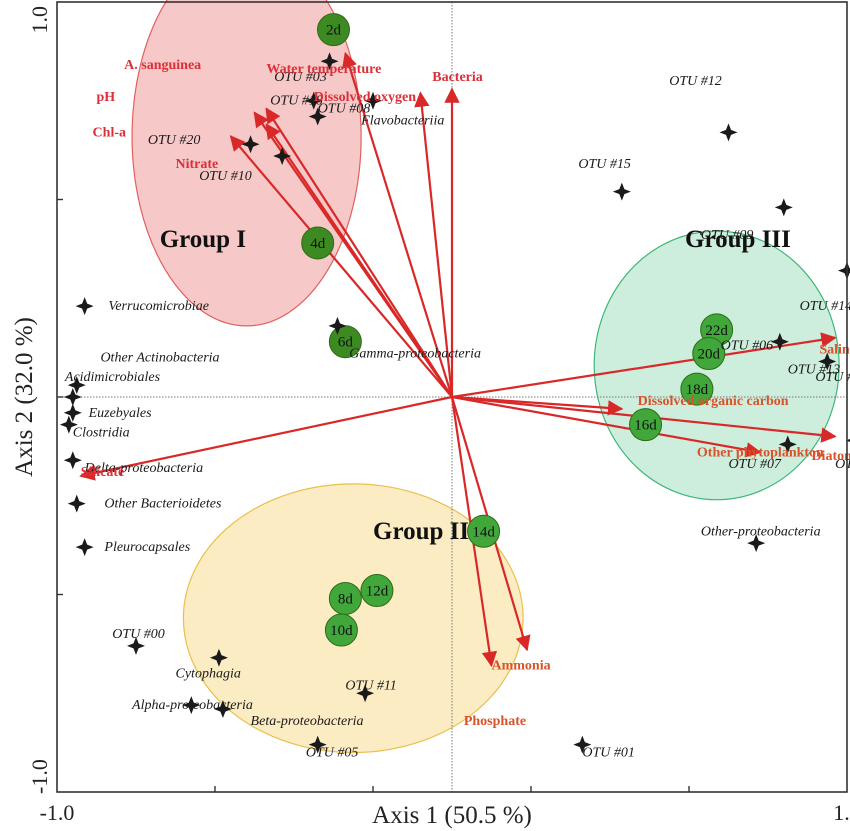 This screenshot has width=850, height=831. I want to click on sample-point-18d, so click(697, 389).